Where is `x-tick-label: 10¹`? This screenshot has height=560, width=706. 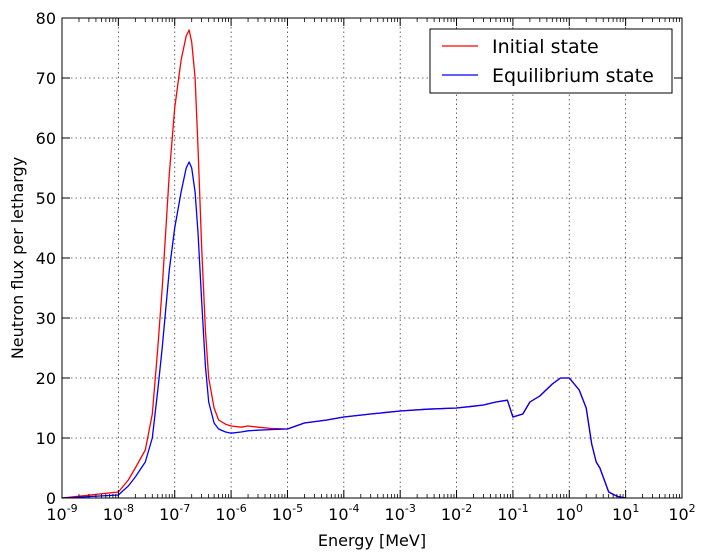 x-tick-label: 10¹ is located at coordinates (625, 513).